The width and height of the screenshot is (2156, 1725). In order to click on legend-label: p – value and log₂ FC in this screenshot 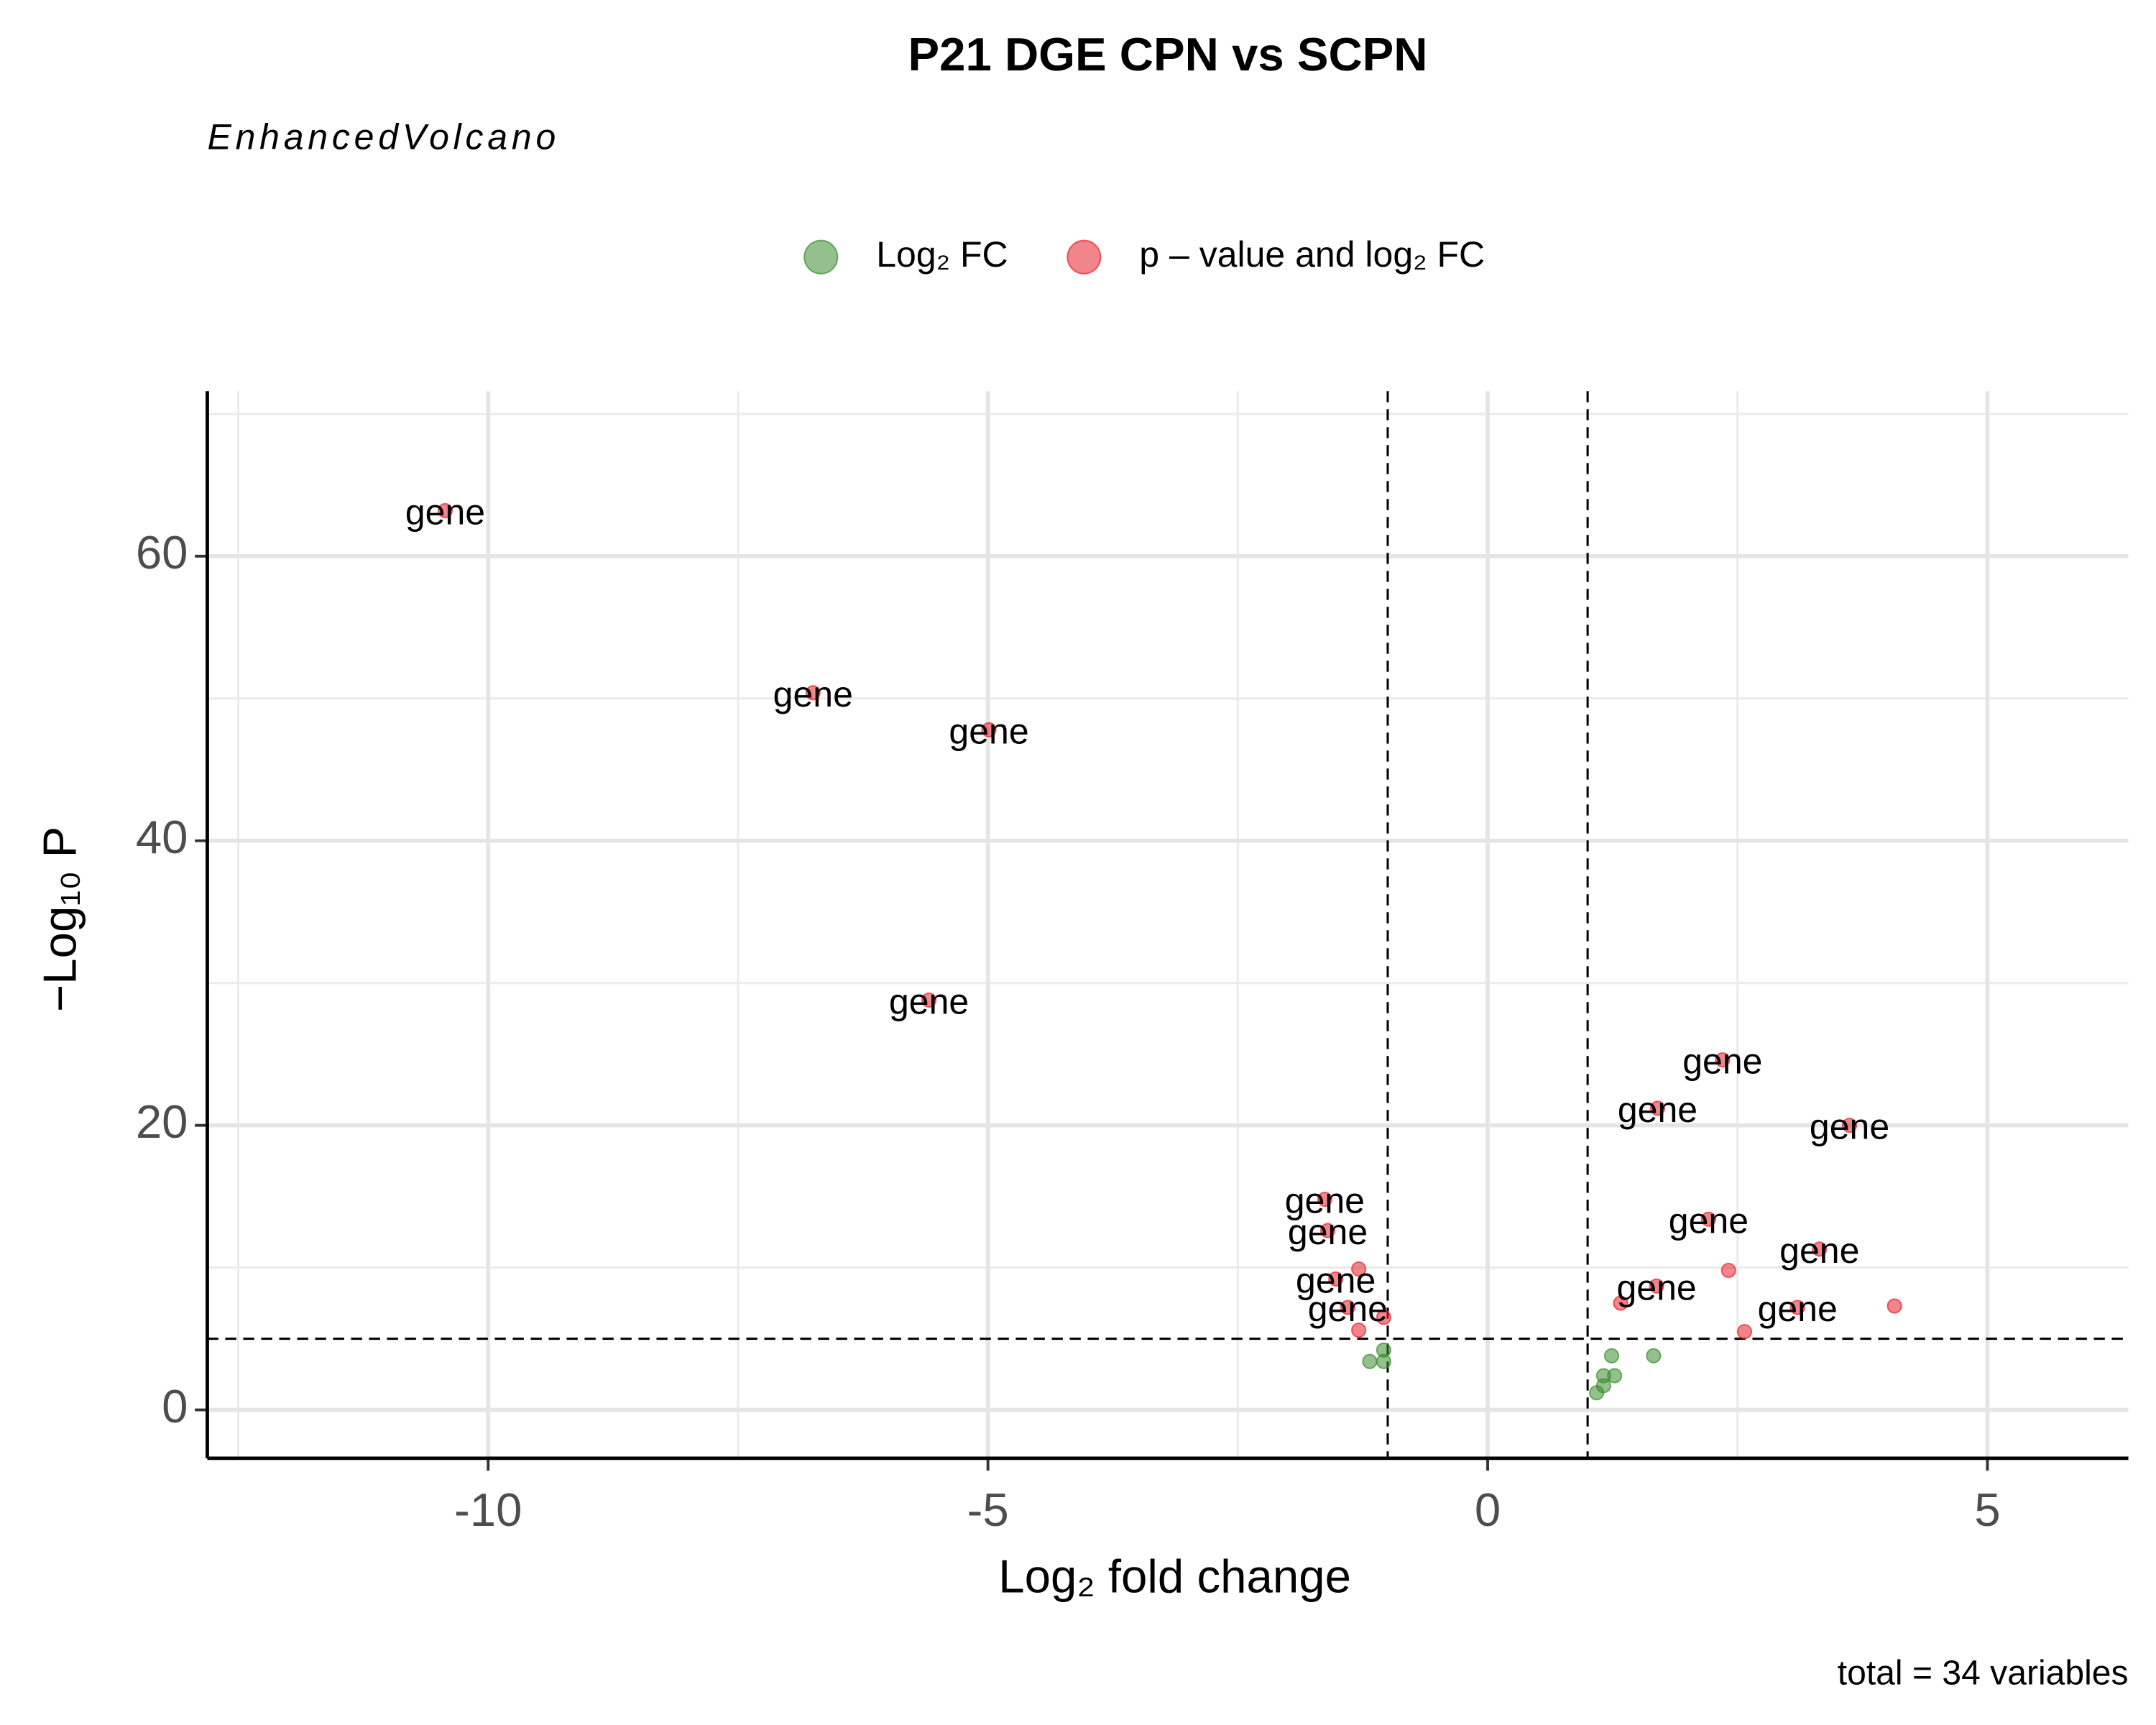, I will do `click(1312, 254)`.